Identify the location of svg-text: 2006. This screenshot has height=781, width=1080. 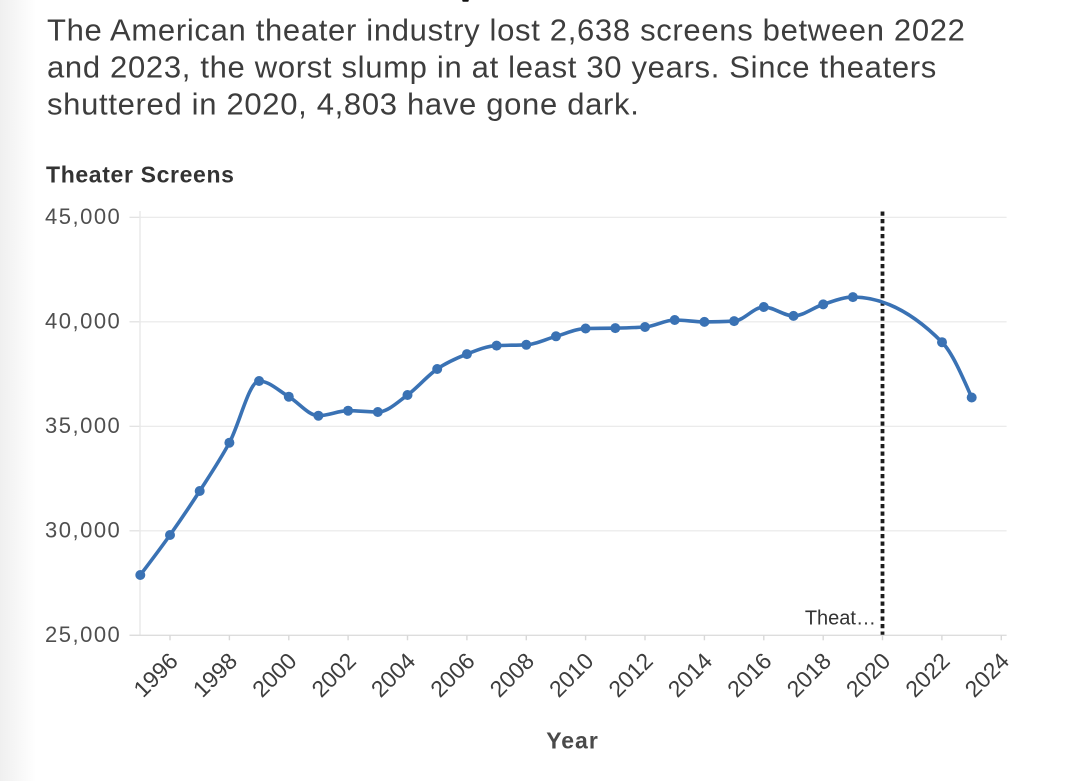
(452, 675).